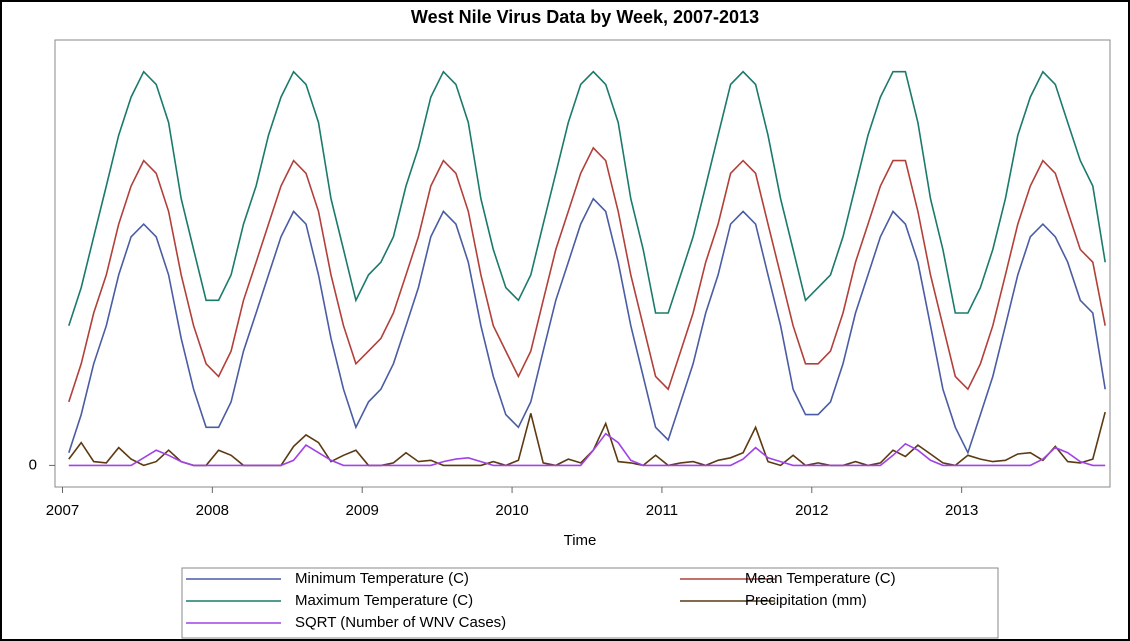 This screenshot has width=1130, height=641. Describe the element at coordinates (511, 510) in the screenshot. I see `x-tick-label: 2010` at that location.